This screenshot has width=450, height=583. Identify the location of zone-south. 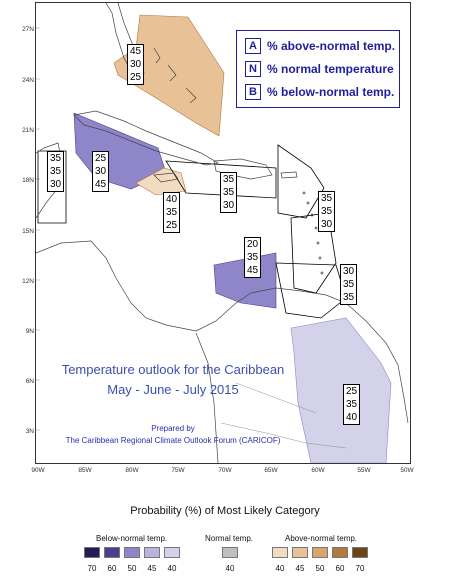
(311, 290).